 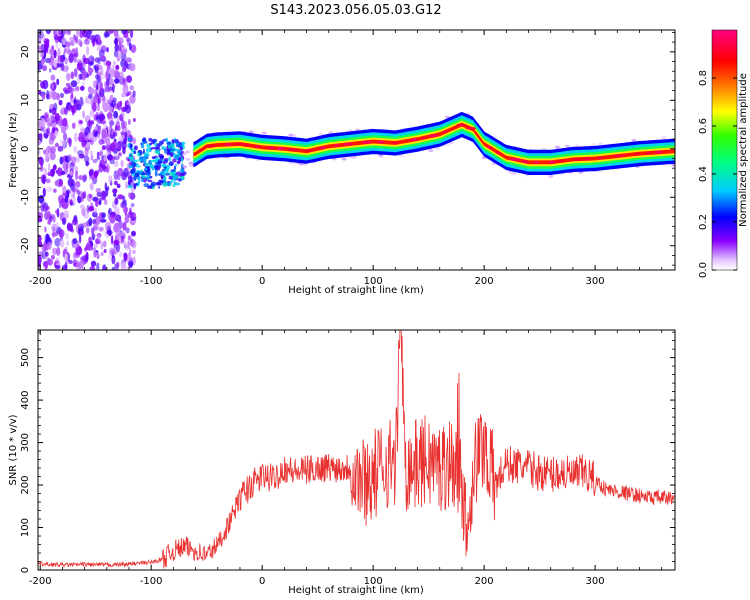 What do you see at coordinates (25, 246) in the screenshot?
I see `y-tick-label: -20` at bounding box center [25, 246].